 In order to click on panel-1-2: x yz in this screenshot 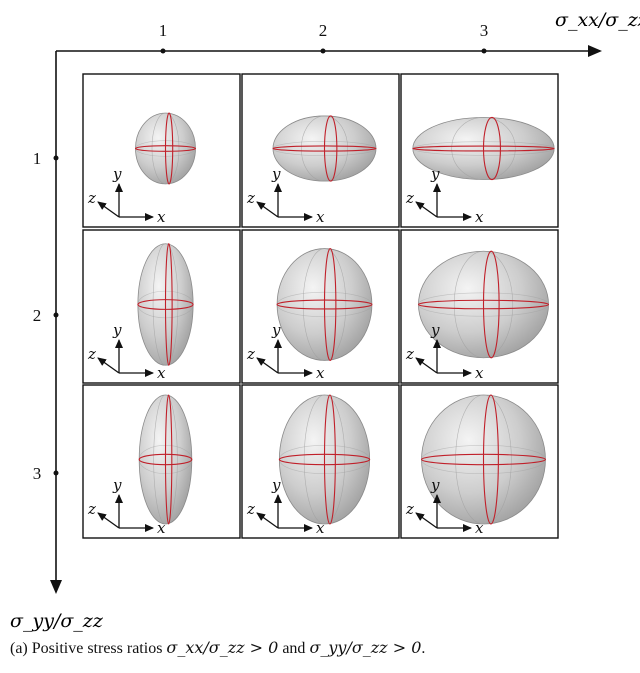, I will do `click(320, 150)`.